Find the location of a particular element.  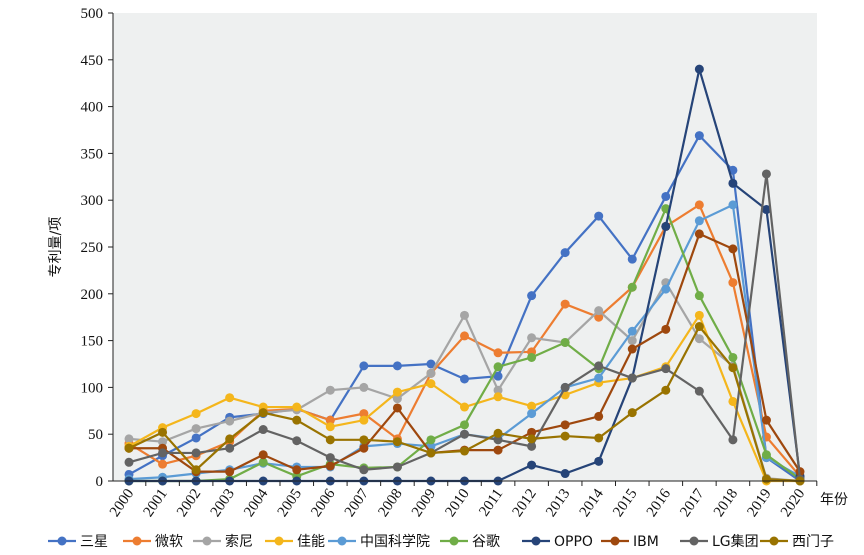

legend-label: OPPO is located at coordinates (573, 542).